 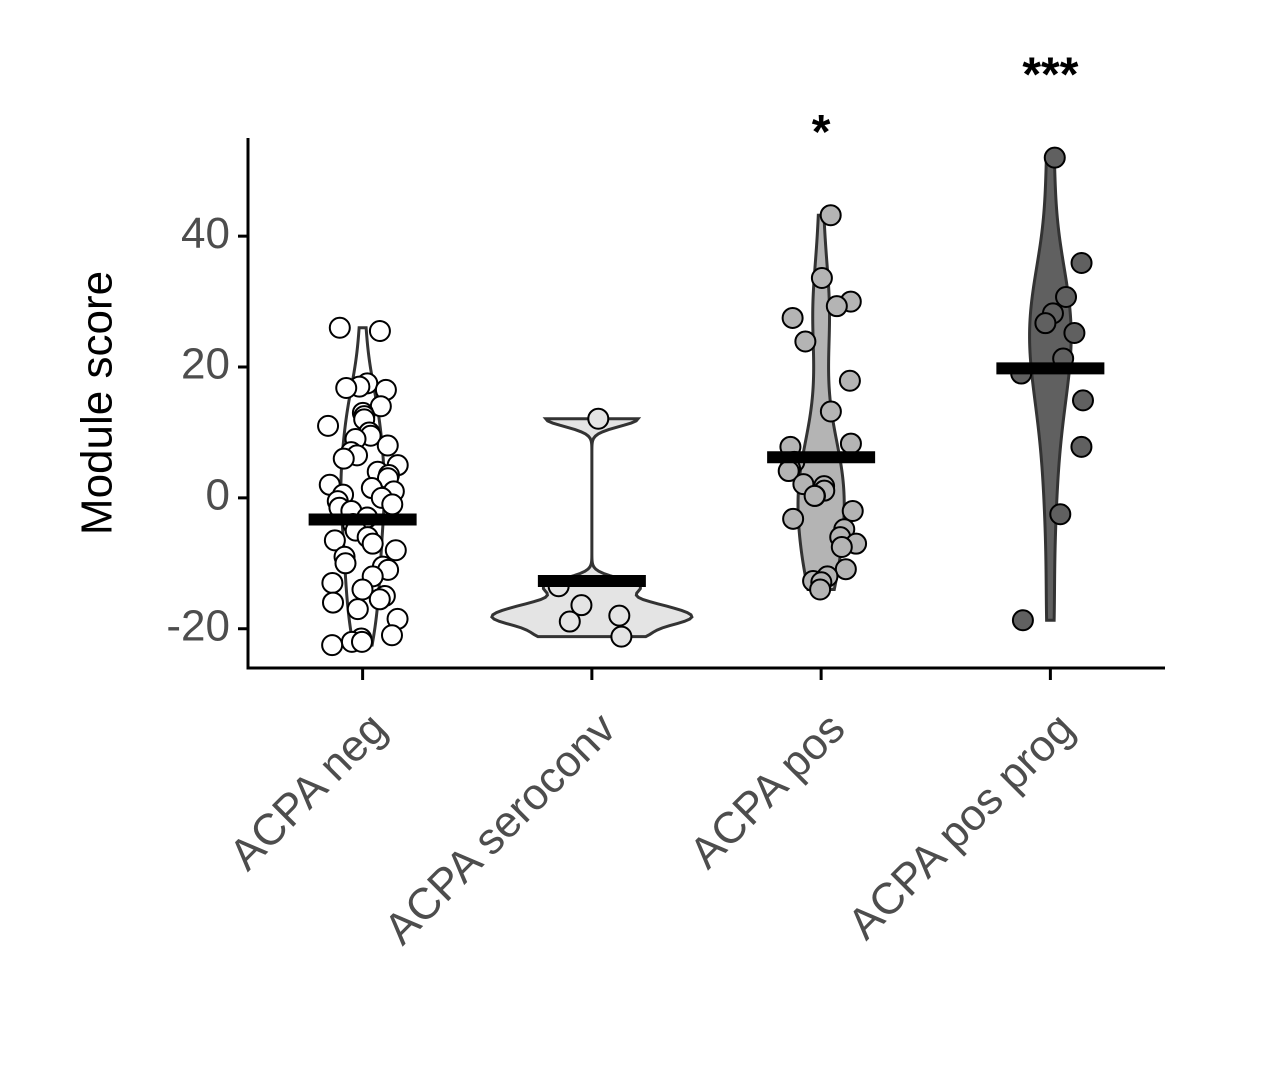 I want to click on y-tick-label: -20, so click(x=198, y=625).